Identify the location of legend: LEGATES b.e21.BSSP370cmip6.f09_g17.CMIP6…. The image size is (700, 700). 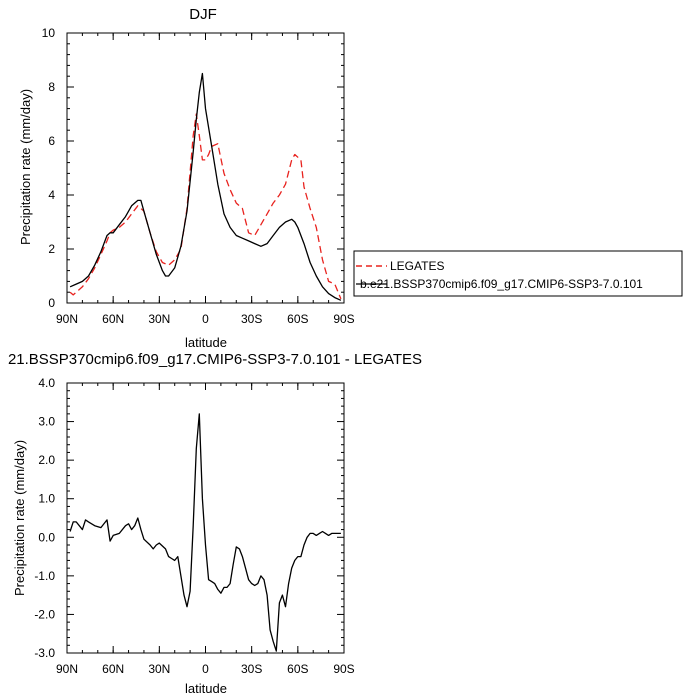
(518, 273).